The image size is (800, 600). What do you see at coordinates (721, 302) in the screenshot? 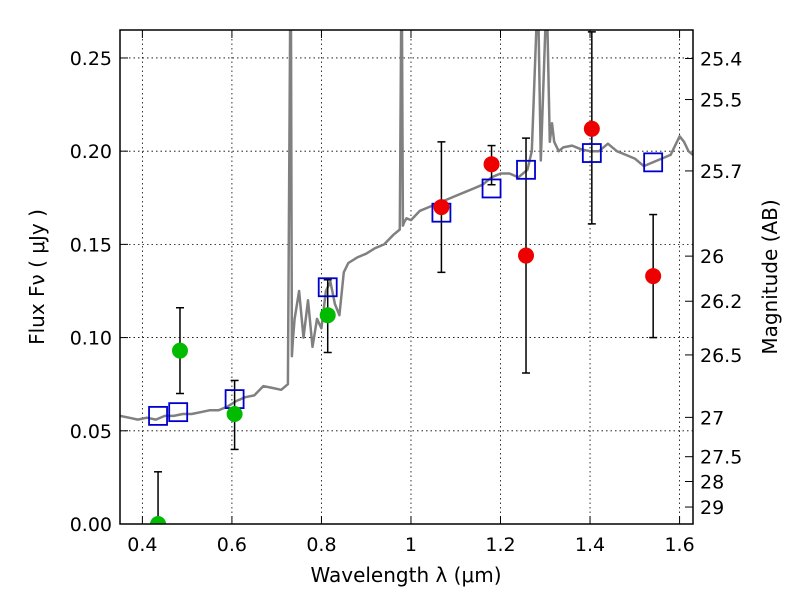
I see `right-tick-label: 26.2` at bounding box center [721, 302].